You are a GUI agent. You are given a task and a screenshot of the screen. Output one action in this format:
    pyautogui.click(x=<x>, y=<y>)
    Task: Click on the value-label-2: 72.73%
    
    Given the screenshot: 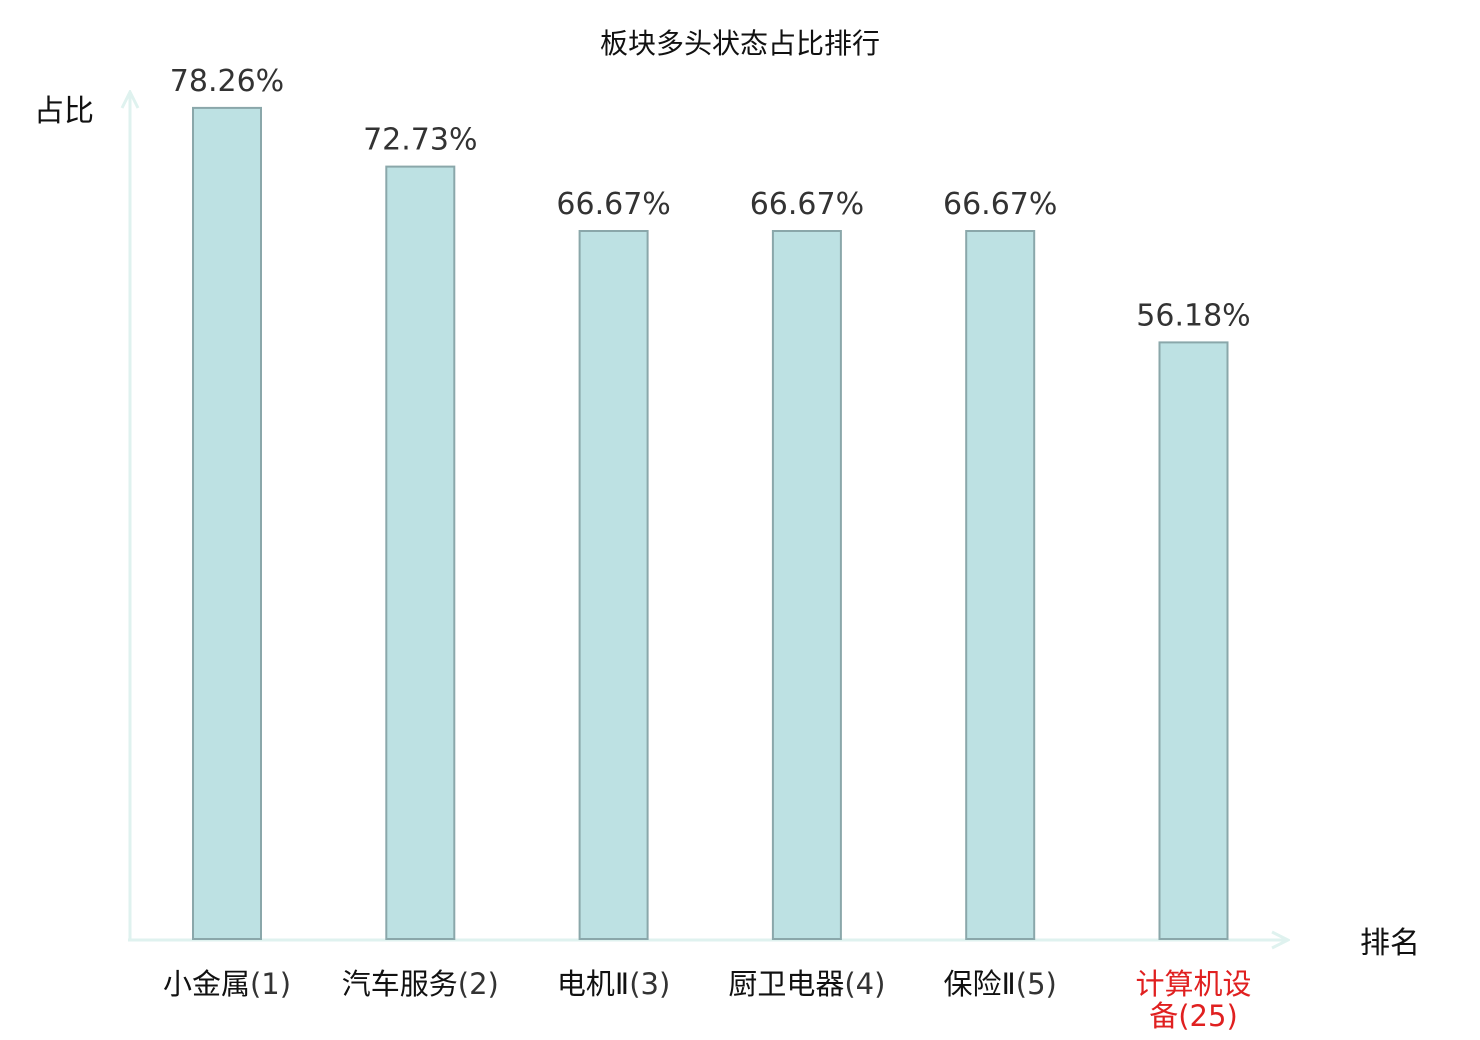 What is the action you would take?
    pyautogui.click(x=420, y=140)
    